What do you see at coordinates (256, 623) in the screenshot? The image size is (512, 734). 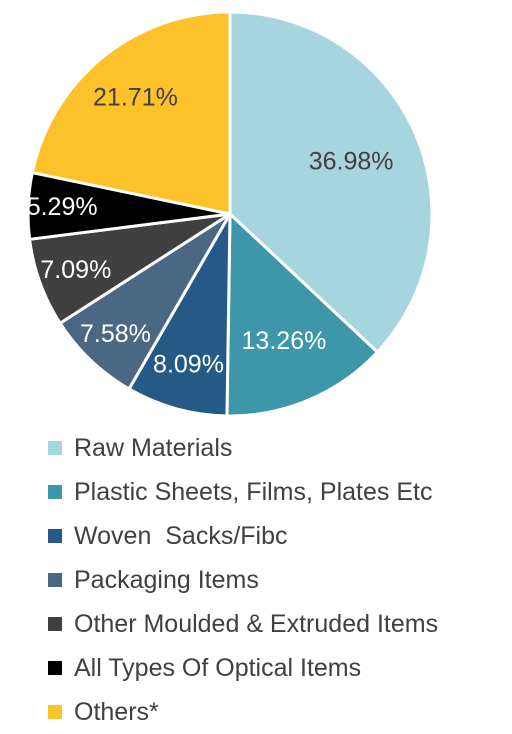 I see `legend-label: Other Moulded & Extruded Items` at bounding box center [256, 623].